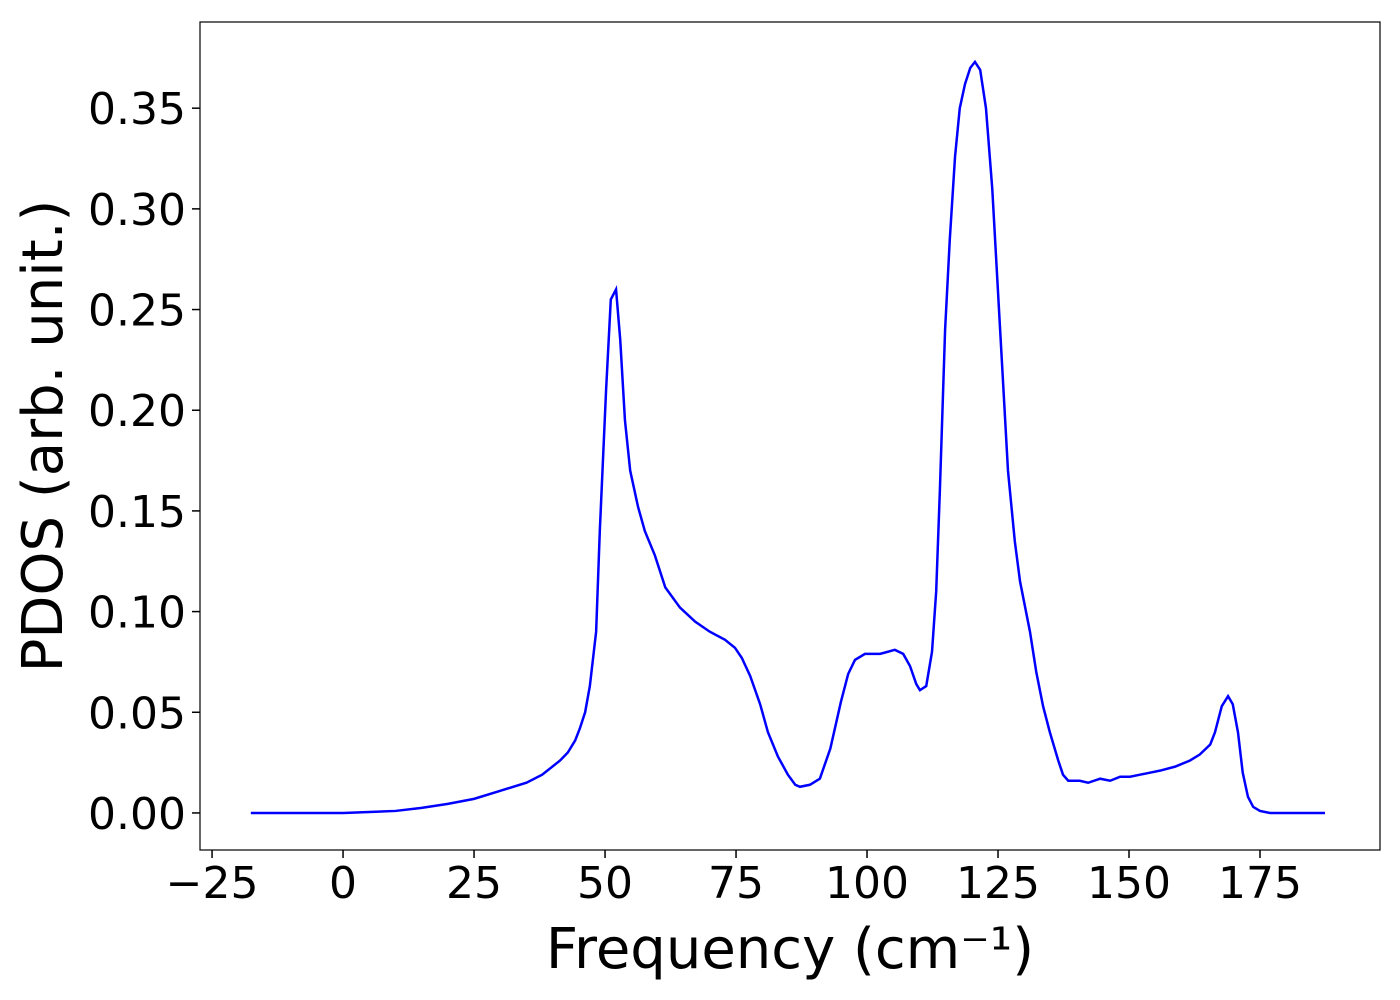  Describe the element at coordinates (736, 883) in the screenshot. I see `x-tick-label: 75` at that location.